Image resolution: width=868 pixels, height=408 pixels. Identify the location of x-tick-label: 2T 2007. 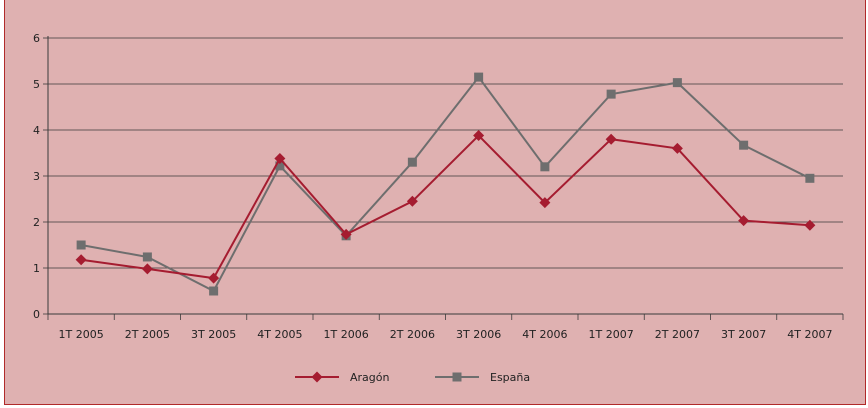
(677, 334).